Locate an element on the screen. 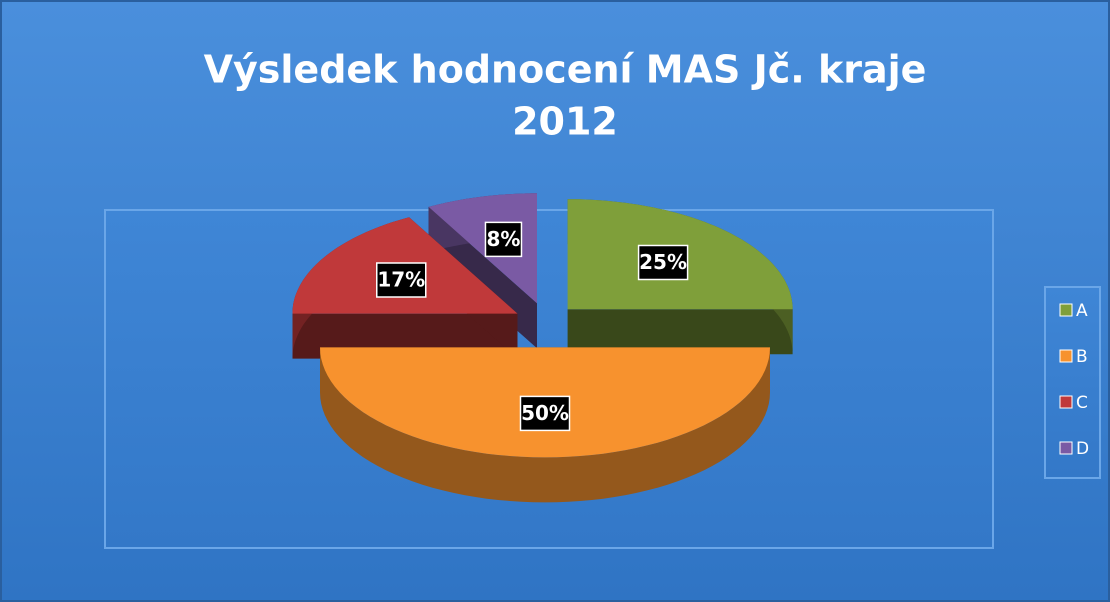 This screenshot has width=1110, height=602. data-label: 50% is located at coordinates (545, 413).